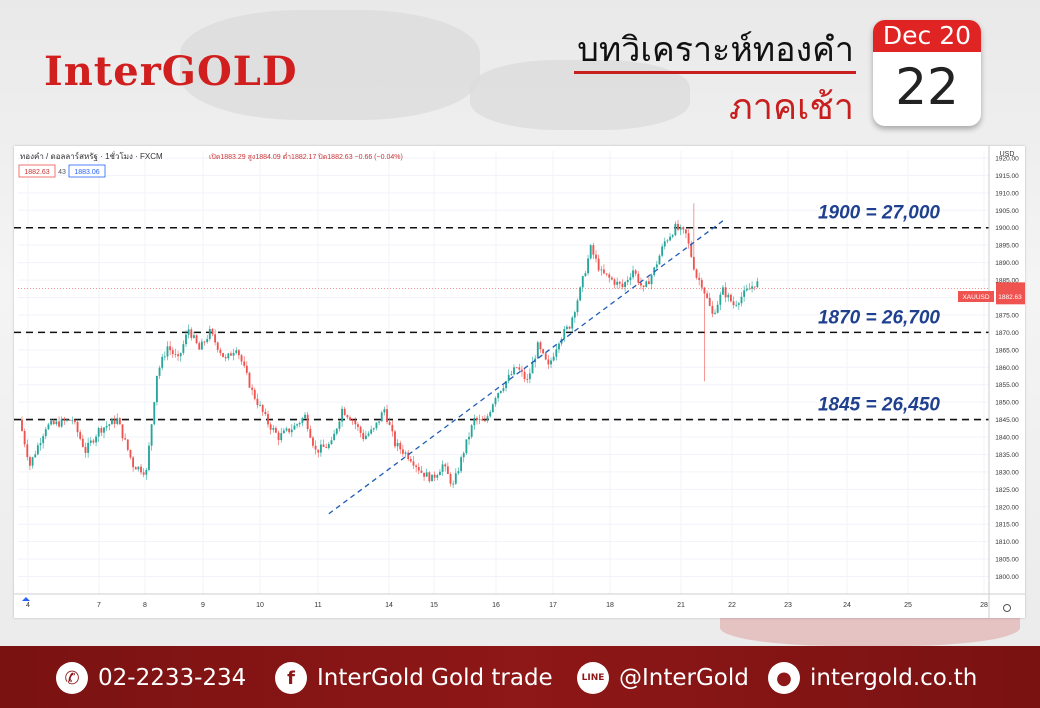 The height and width of the screenshot is (708, 1040). I want to click on bid-value: 1882.63, so click(36, 172).